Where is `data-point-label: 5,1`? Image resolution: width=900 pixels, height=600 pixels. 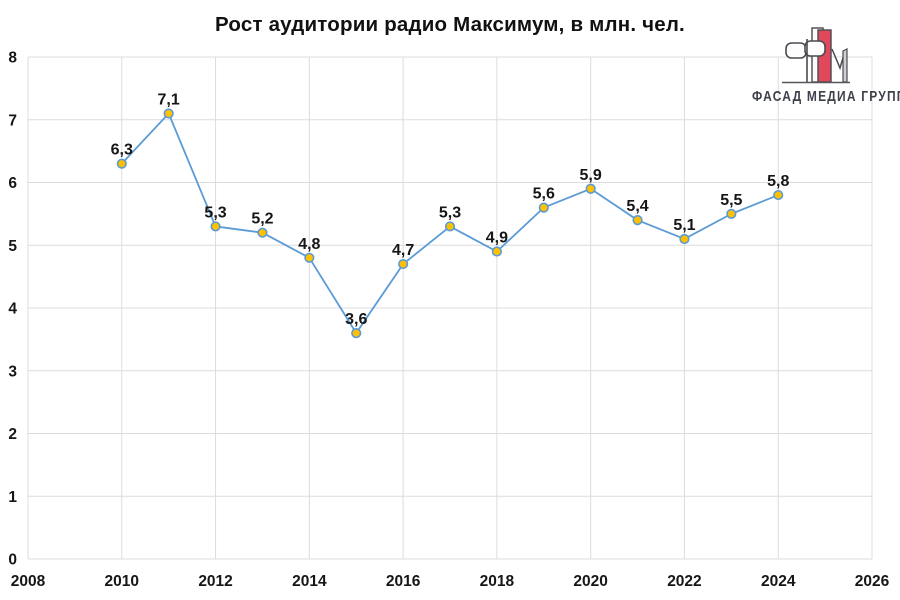
data-point-label: 5,1 is located at coordinates (684, 225).